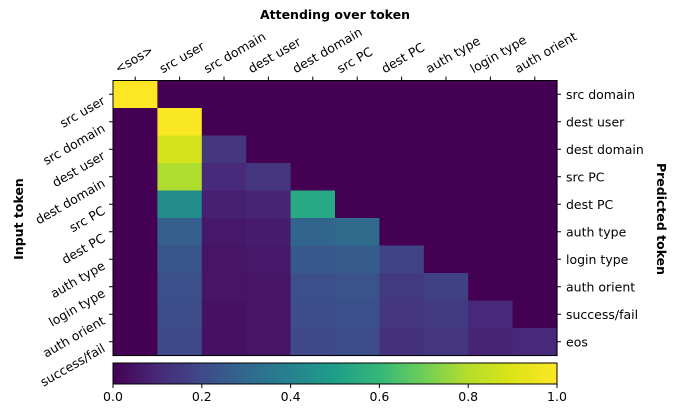 The height and width of the screenshot is (408, 680). I want to click on predicted-token-label: auth orient, so click(600, 286).